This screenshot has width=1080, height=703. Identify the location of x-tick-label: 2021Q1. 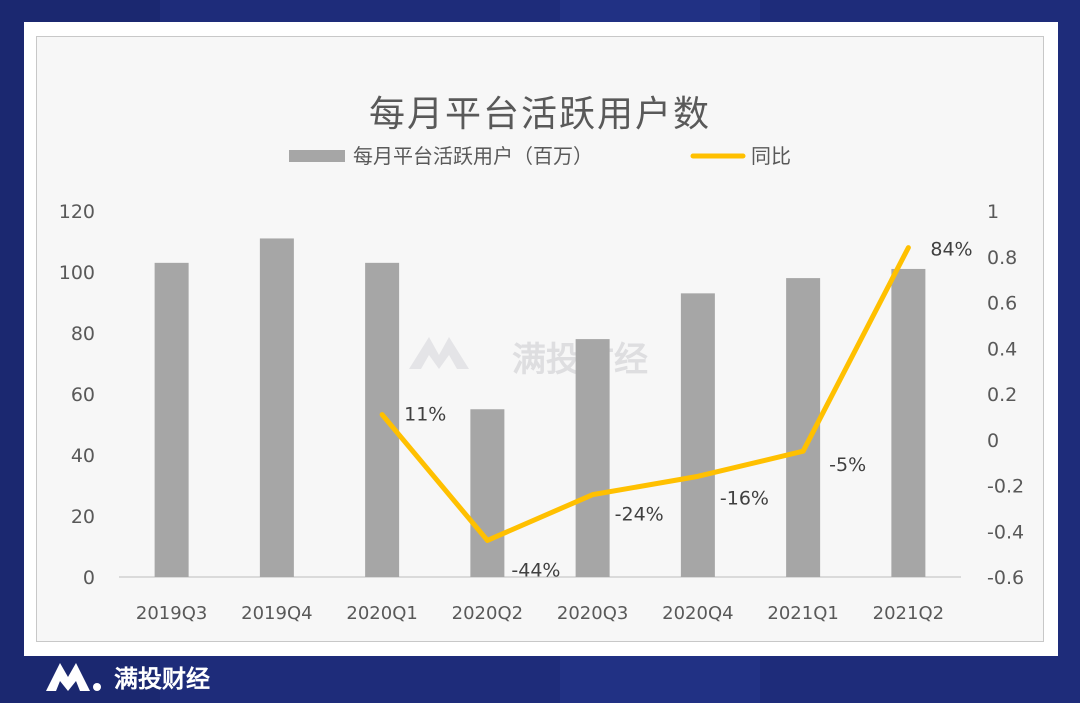
(802, 613).